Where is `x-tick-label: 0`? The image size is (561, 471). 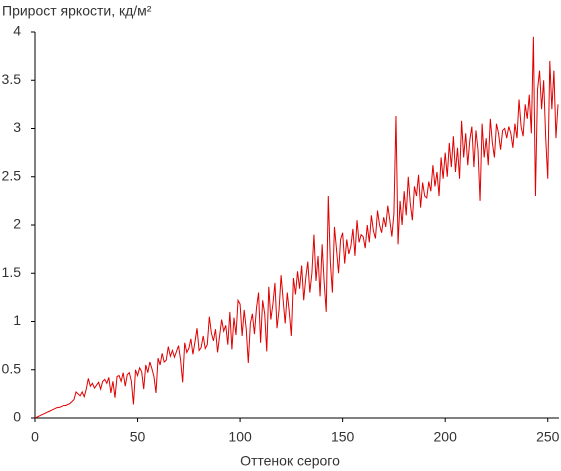 x-tick-label: 0 is located at coordinates (35, 437).